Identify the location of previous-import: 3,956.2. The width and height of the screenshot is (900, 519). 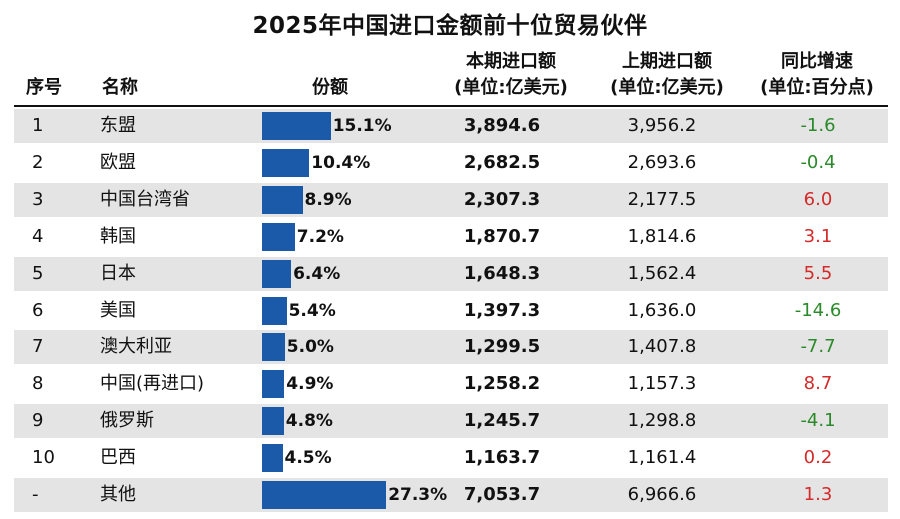
(662, 125).